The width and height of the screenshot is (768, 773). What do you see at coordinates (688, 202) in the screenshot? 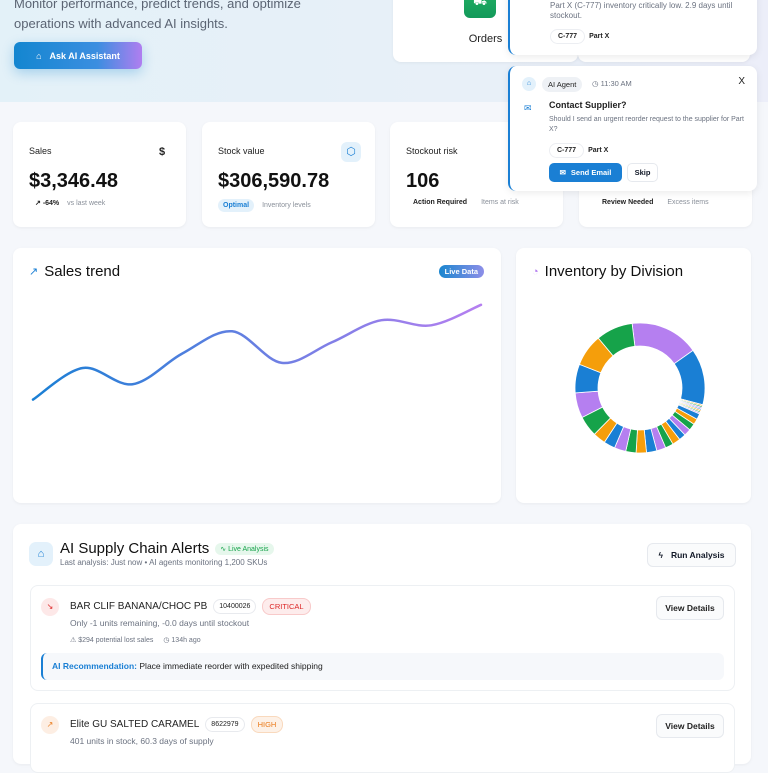
I see `kpi-note: Excess items` at bounding box center [688, 202].